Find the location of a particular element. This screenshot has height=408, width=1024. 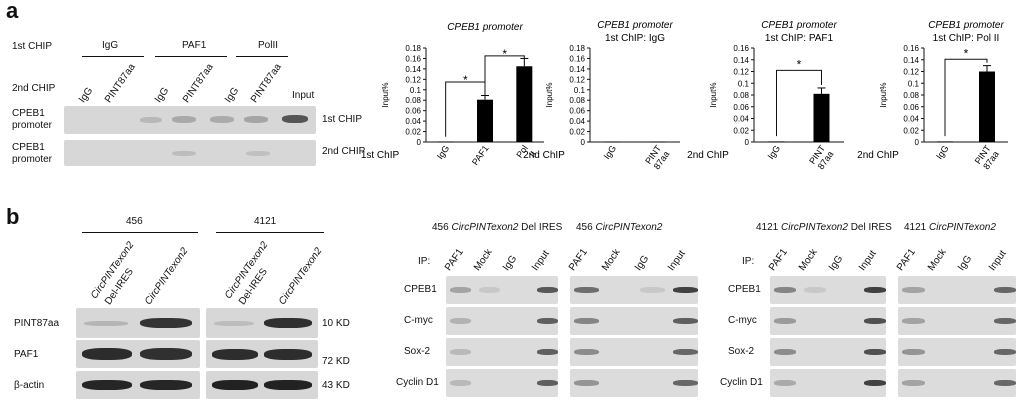

y-tick-label: 0.12 is located at coordinates (413, 79).